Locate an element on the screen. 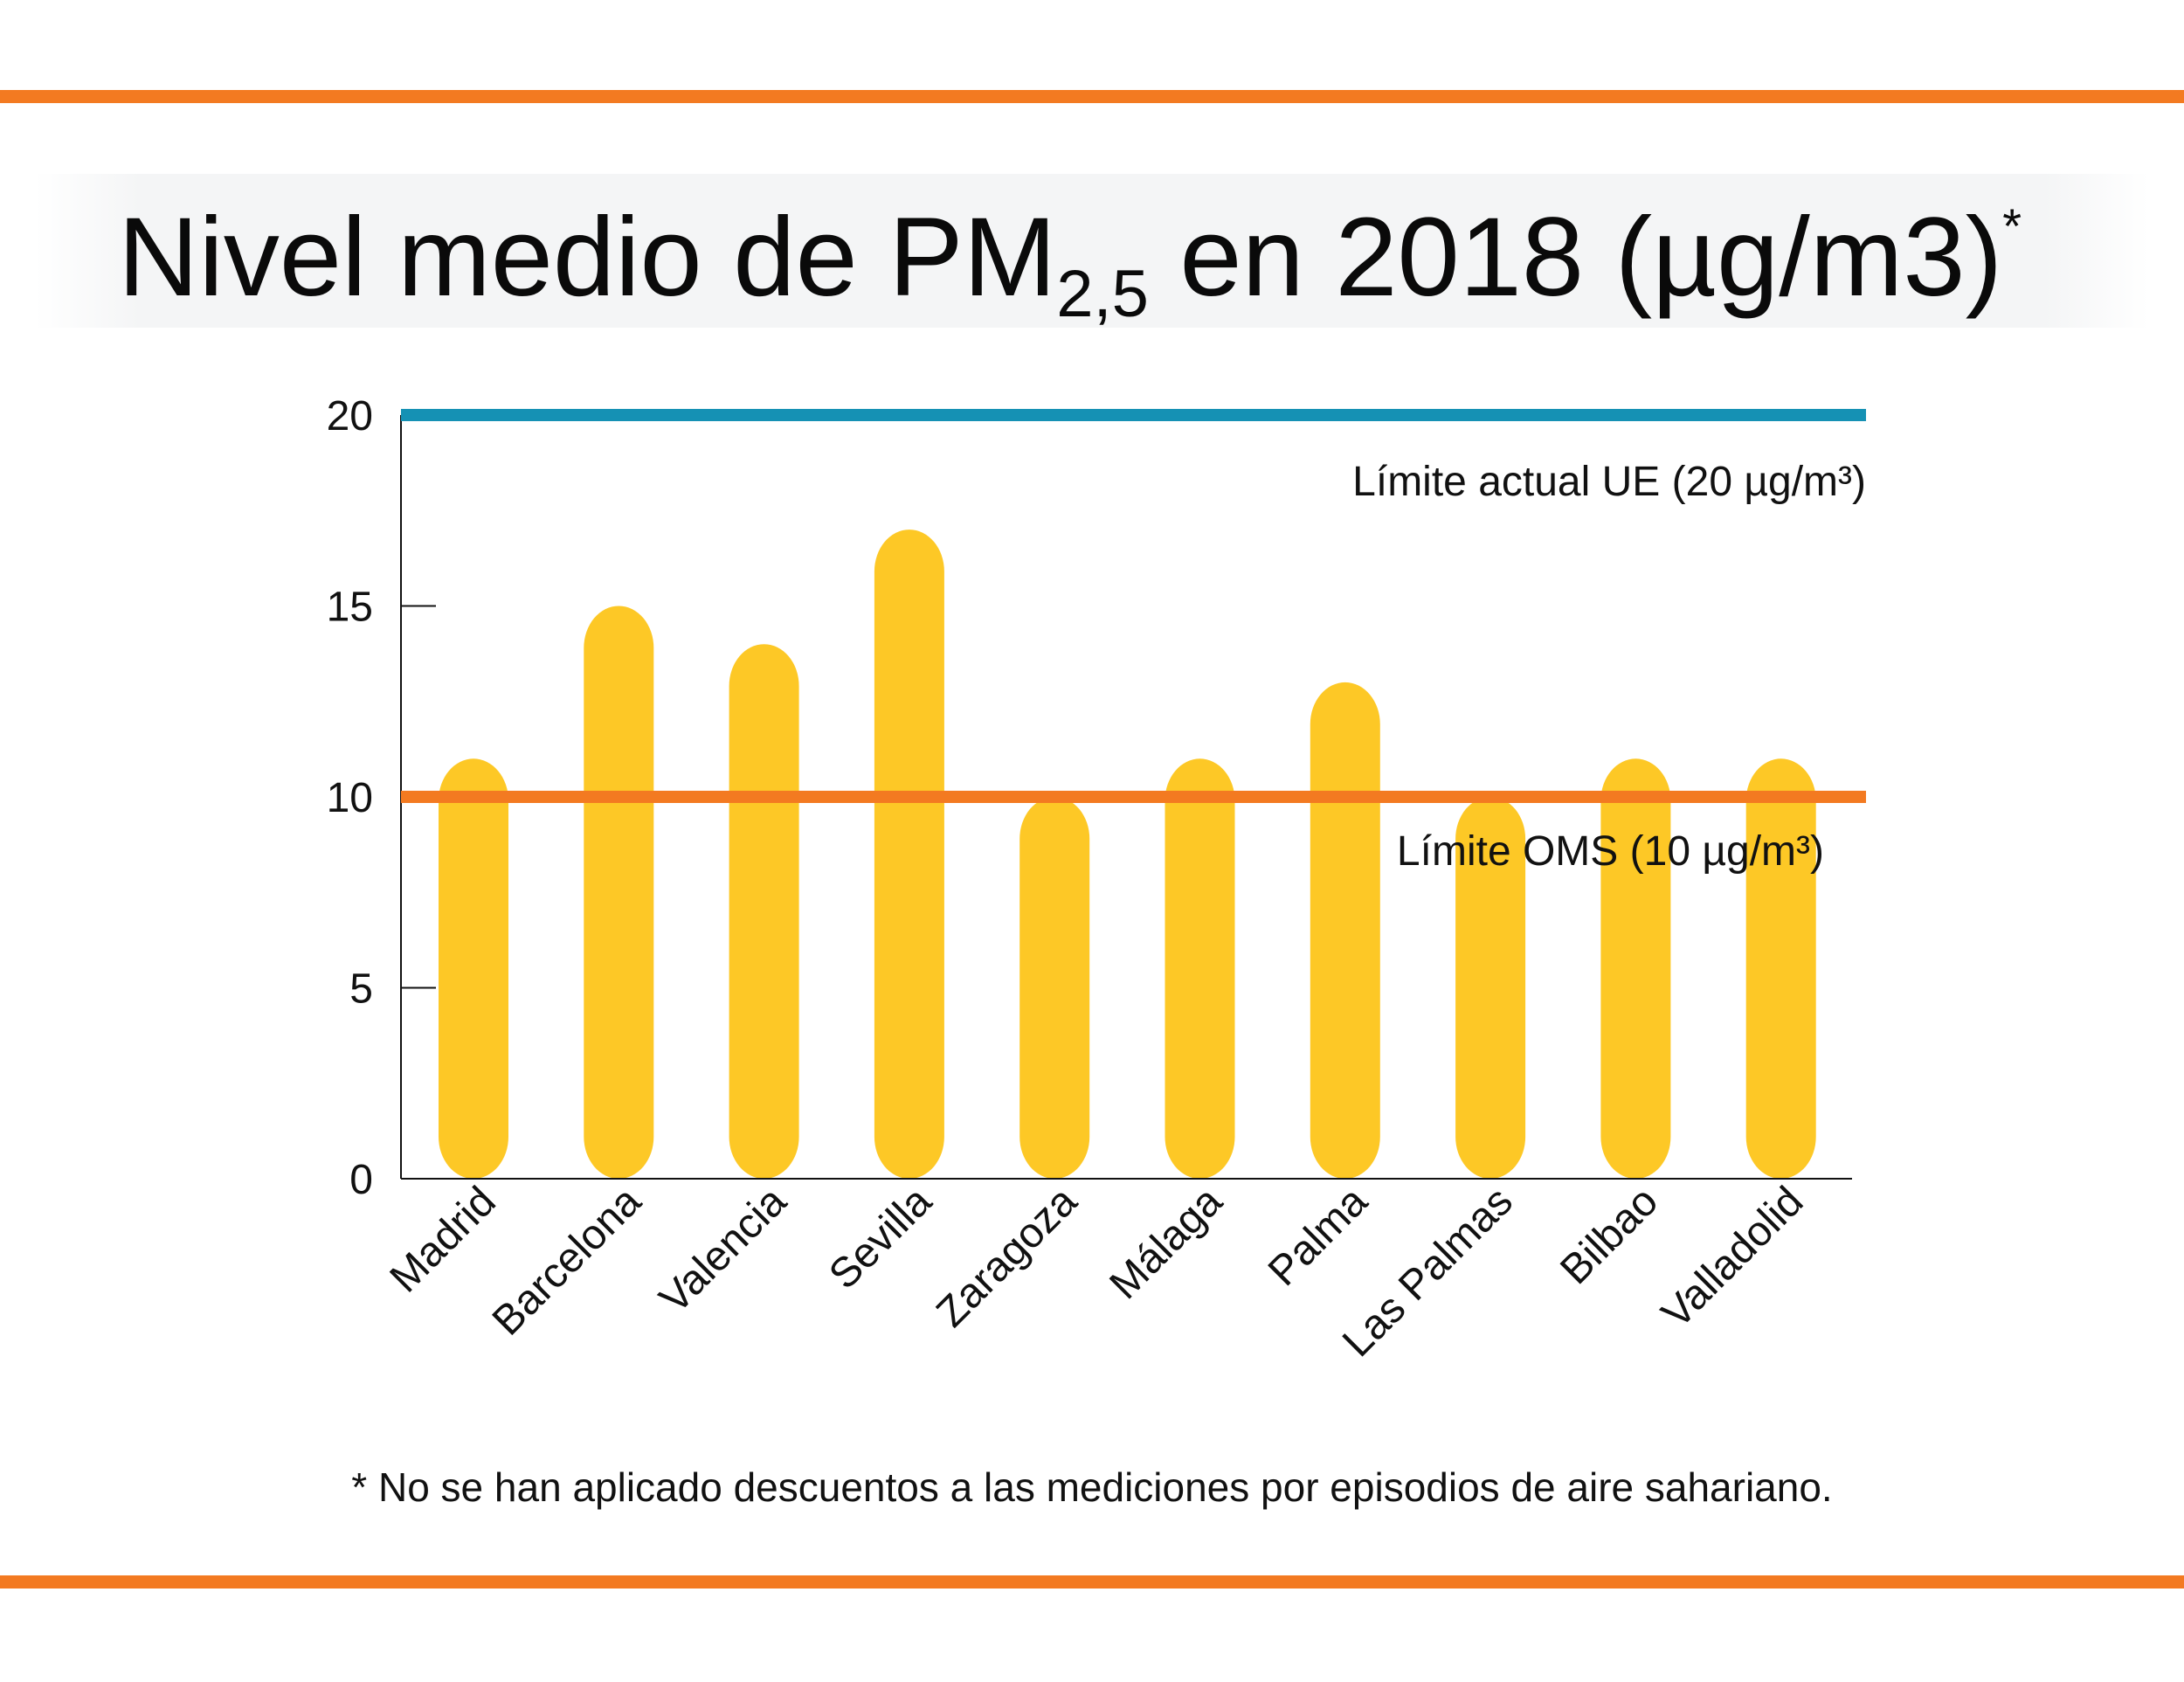  y-tick-label: 5 is located at coordinates (361, 989).